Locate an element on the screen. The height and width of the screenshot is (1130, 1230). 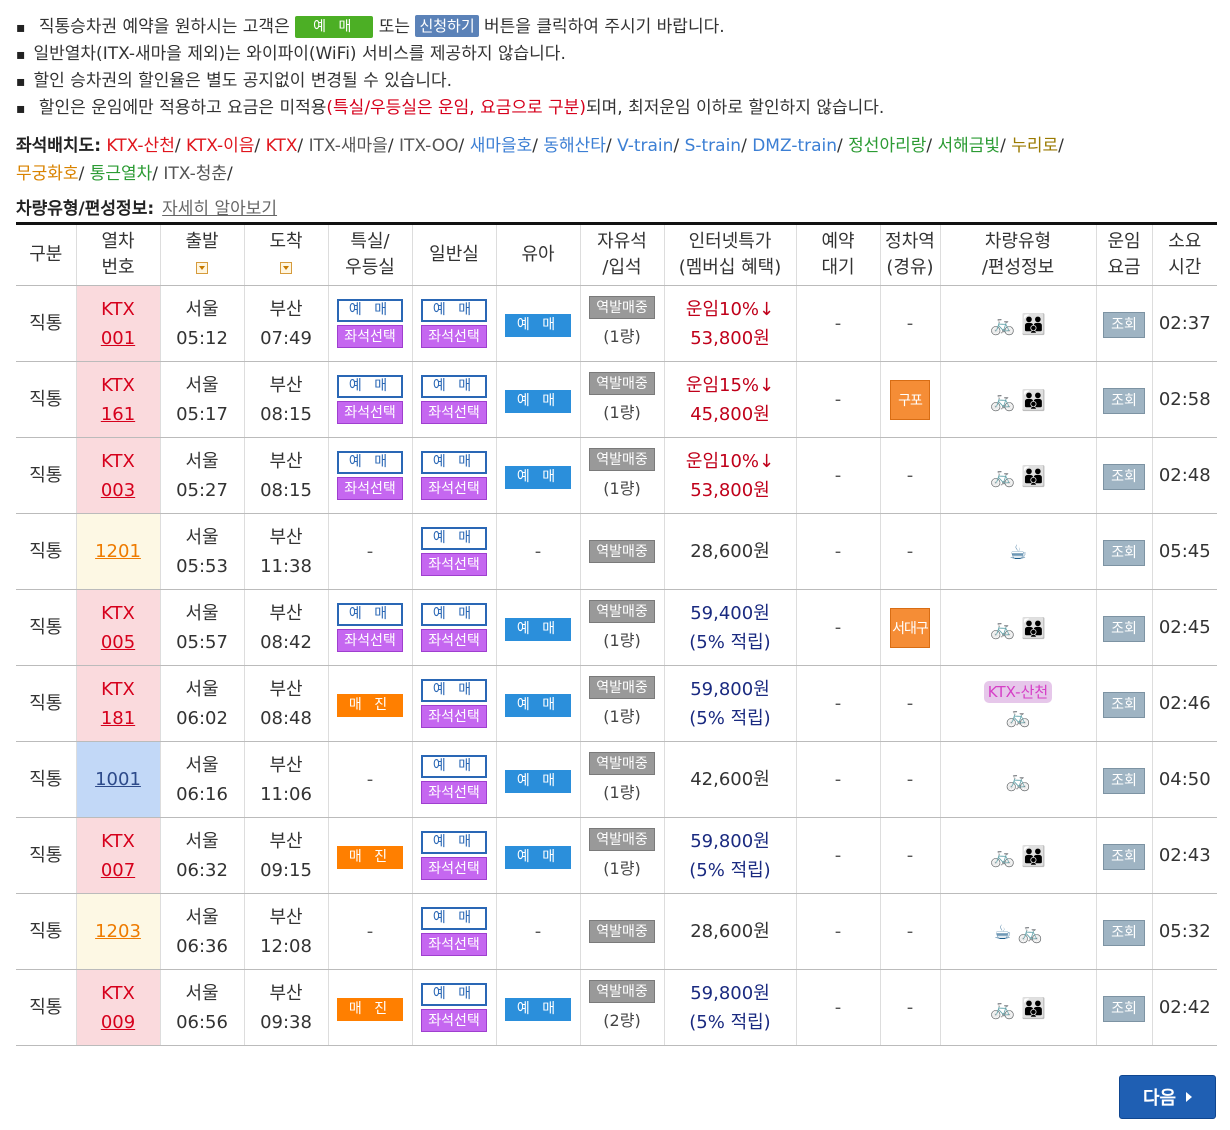
seat-map-link: 정선아리랑 is located at coordinates (887, 146).